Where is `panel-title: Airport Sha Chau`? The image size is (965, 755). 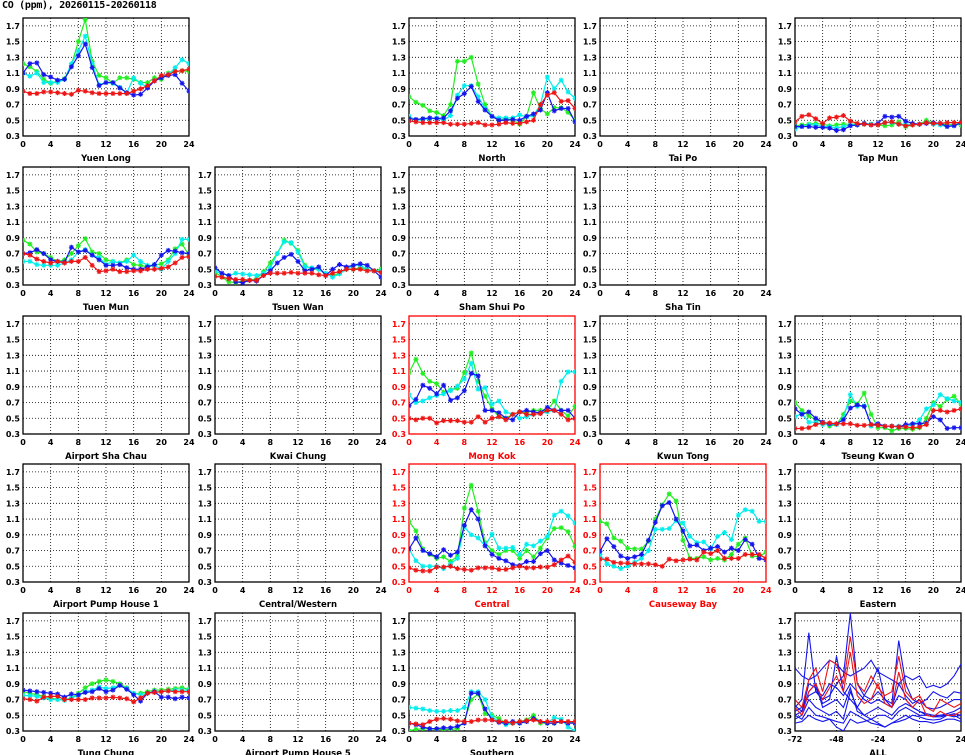 panel-title: Airport Sha Chau is located at coordinates (106, 457).